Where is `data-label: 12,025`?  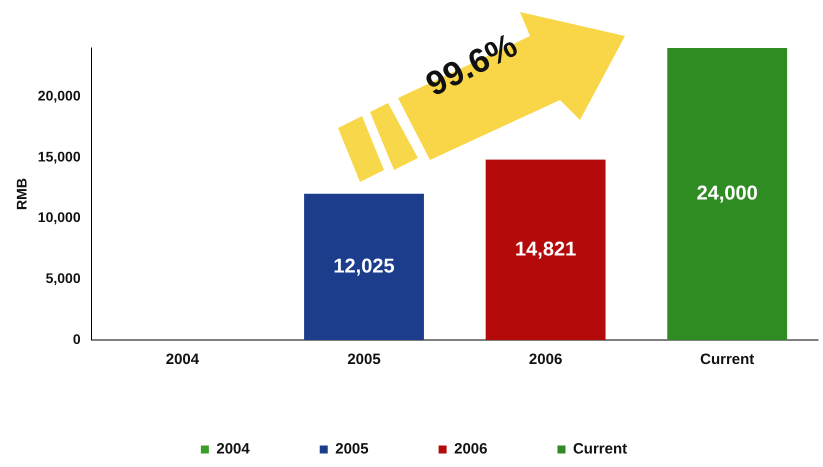
data-label: 12,025 is located at coordinates (364, 266).